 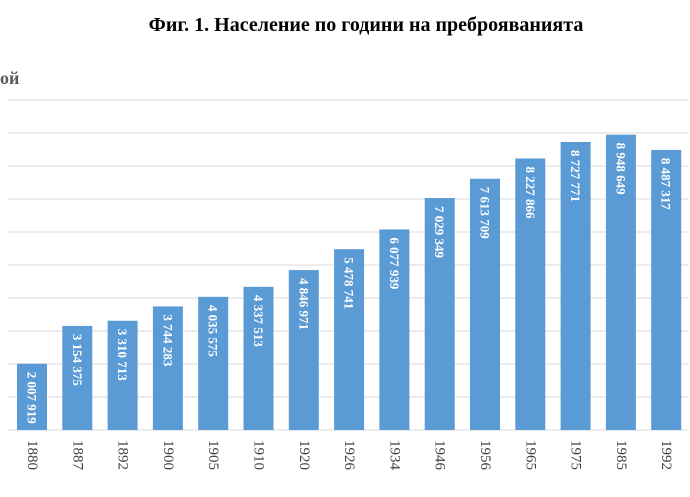 I want to click on data-label-1956: 7 613 709, so click(x=485, y=213).